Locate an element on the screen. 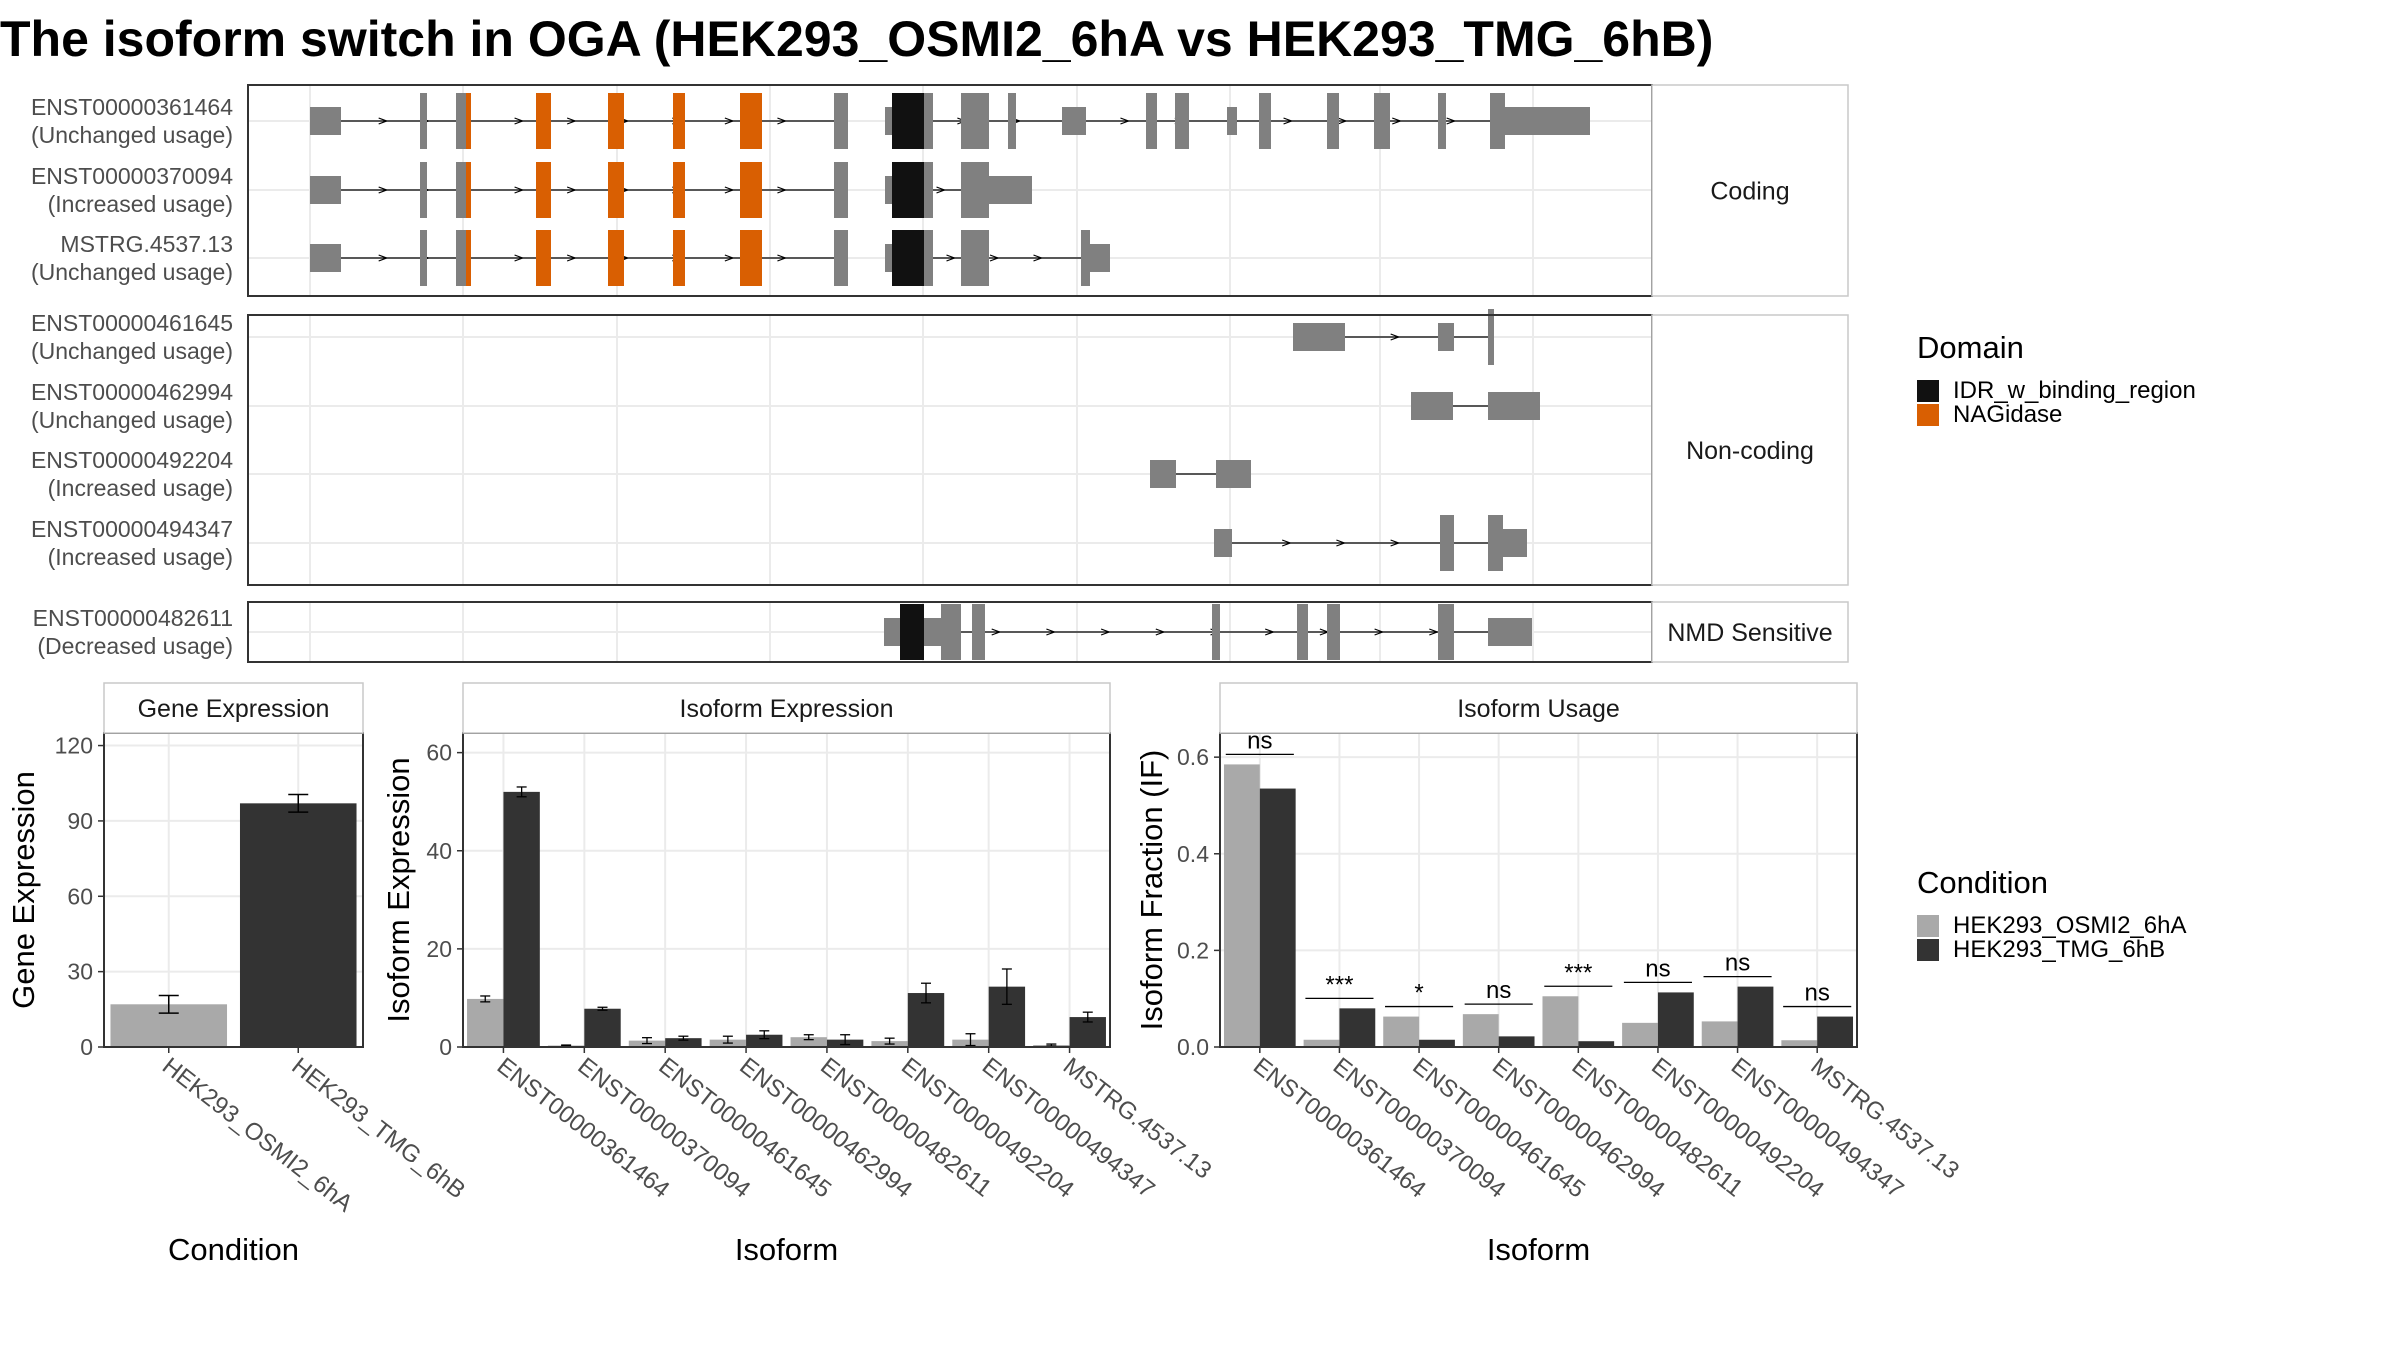  significance-label: ns is located at coordinates (1657, 968).